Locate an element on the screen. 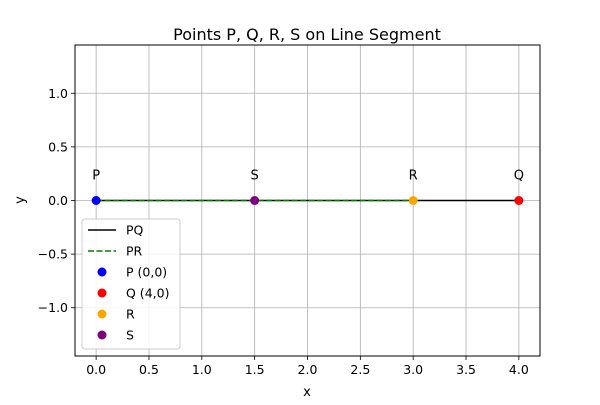 This screenshot has height=405, width=600. legend-marker-q is located at coordinates (102, 293).